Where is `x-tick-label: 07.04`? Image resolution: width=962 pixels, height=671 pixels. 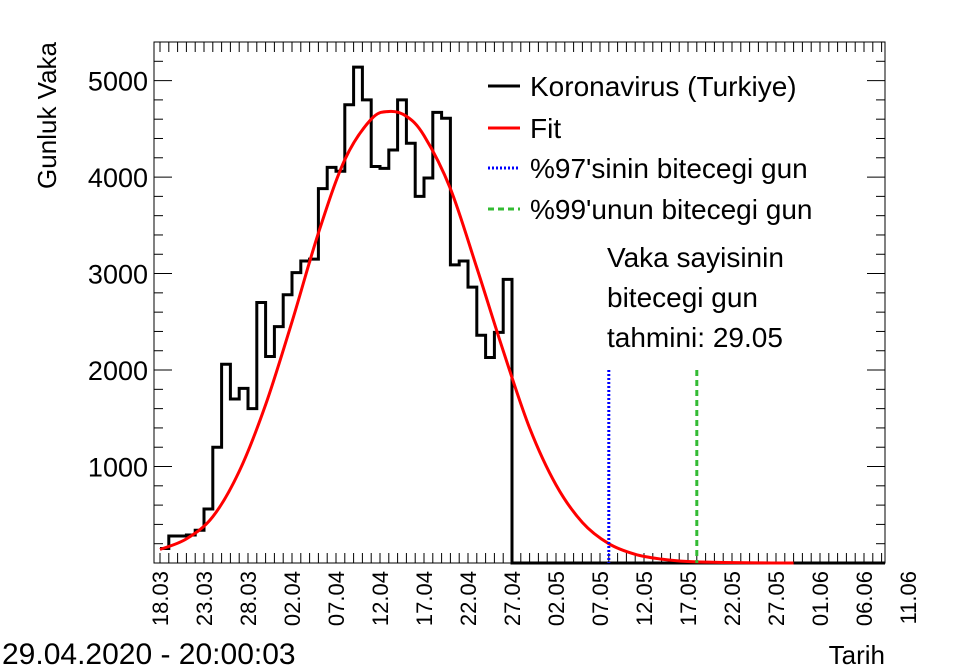
x-tick-label: 07.04 is located at coordinates (336, 598).